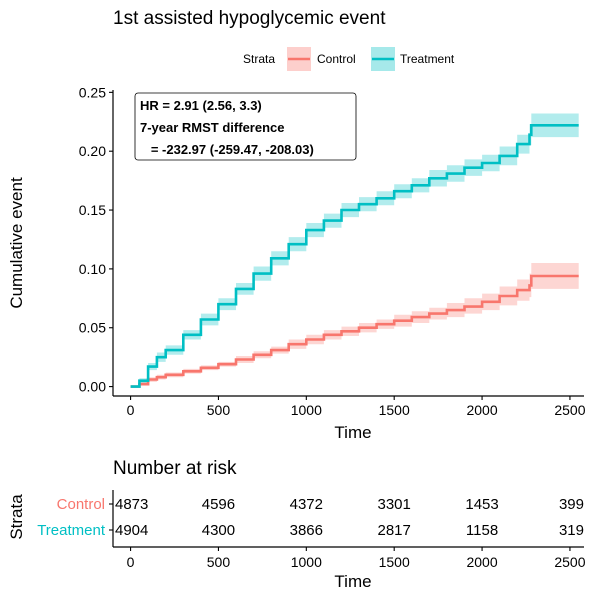 The width and height of the screenshot is (600, 600). Describe the element at coordinates (131, 504) in the screenshot. I see `risk-value-control: 4873` at that location.